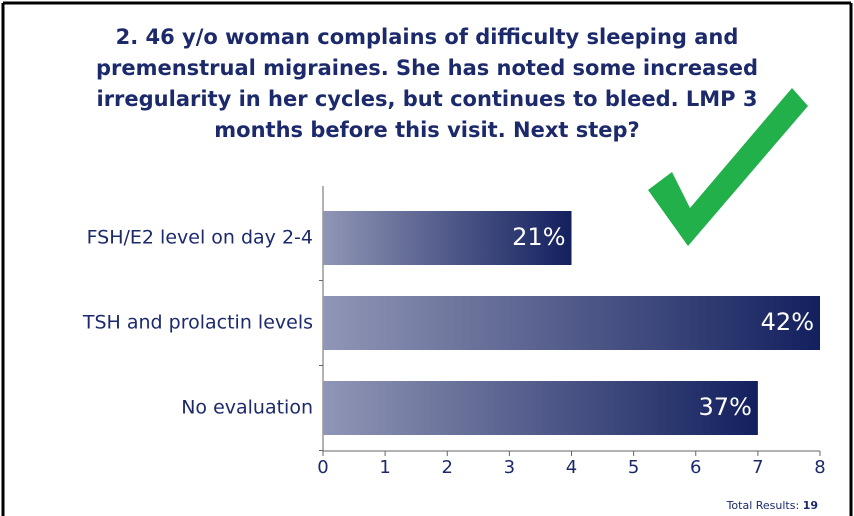  I want to click on category-label: TSH and prolactin levels, so click(197, 323).